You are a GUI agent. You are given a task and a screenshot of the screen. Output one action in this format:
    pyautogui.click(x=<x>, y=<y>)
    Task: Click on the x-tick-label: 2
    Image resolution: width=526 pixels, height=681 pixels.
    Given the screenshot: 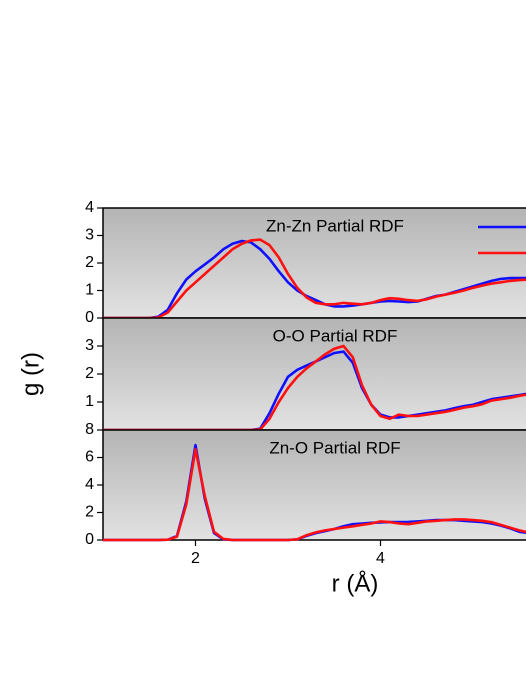 What is the action you would take?
    pyautogui.click(x=195, y=558)
    